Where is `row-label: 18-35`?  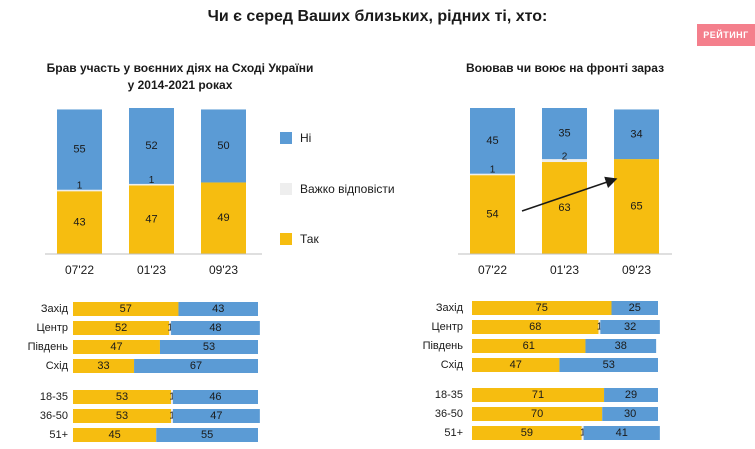 row-label: 18-35 is located at coordinates (54, 397).